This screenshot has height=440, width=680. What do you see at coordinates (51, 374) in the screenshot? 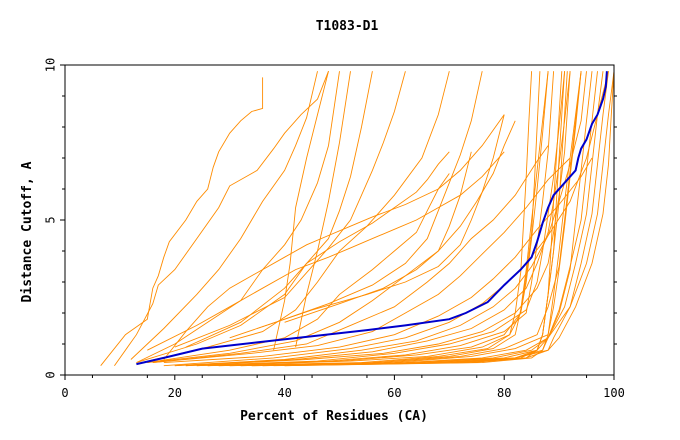
I see `y-tick-label: 0` at bounding box center [51, 374].